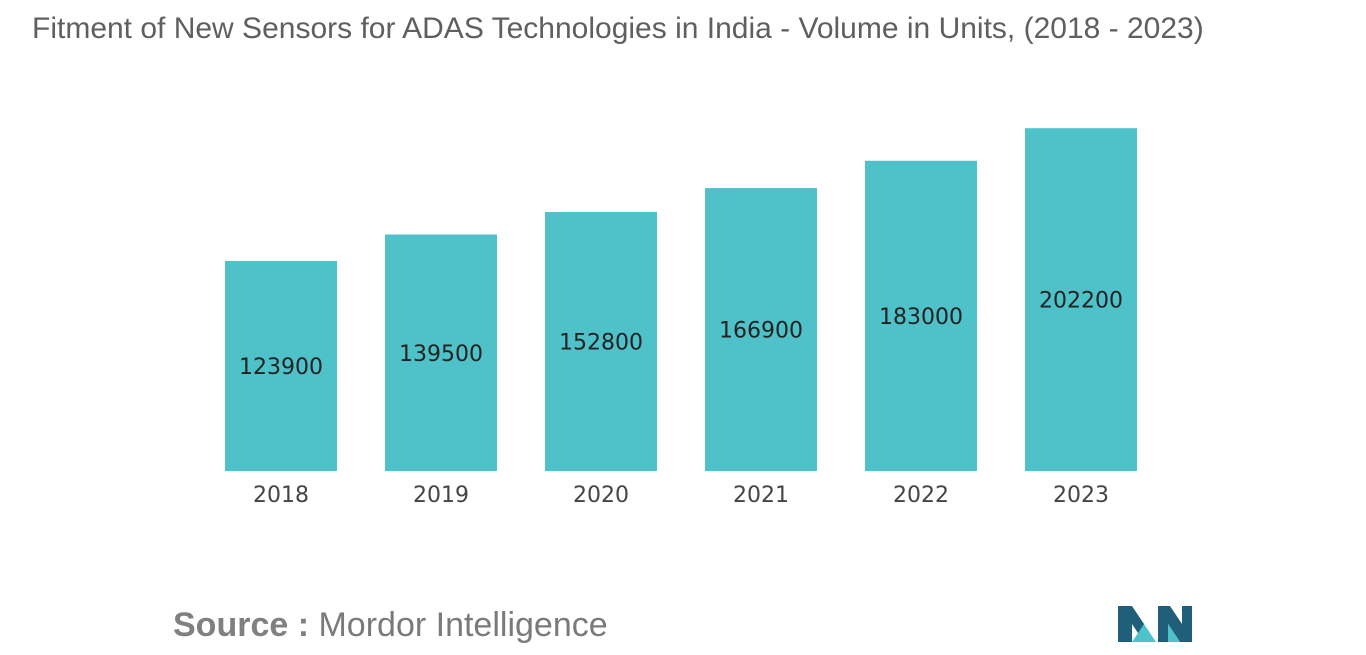  What do you see at coordinates (1131, 624) in the screenshot?
I see `logo-left-shape` at bounding box center [1131, 624].